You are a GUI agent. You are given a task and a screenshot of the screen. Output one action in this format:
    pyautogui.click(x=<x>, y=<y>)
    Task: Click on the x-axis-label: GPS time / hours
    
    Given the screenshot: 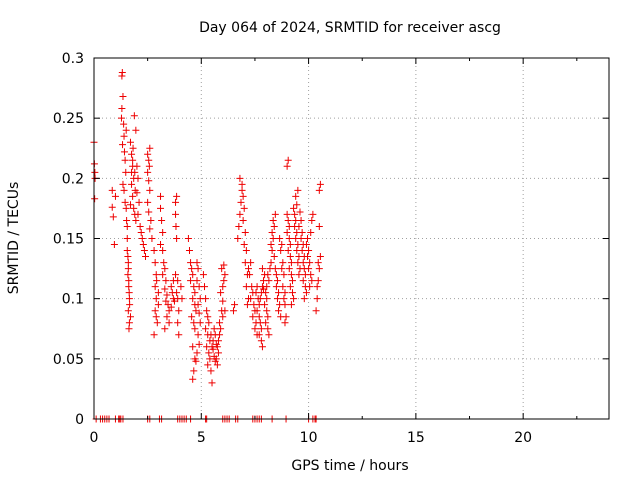 What is the action you would take?
    pyautogui.click(x=349, y=466)
    